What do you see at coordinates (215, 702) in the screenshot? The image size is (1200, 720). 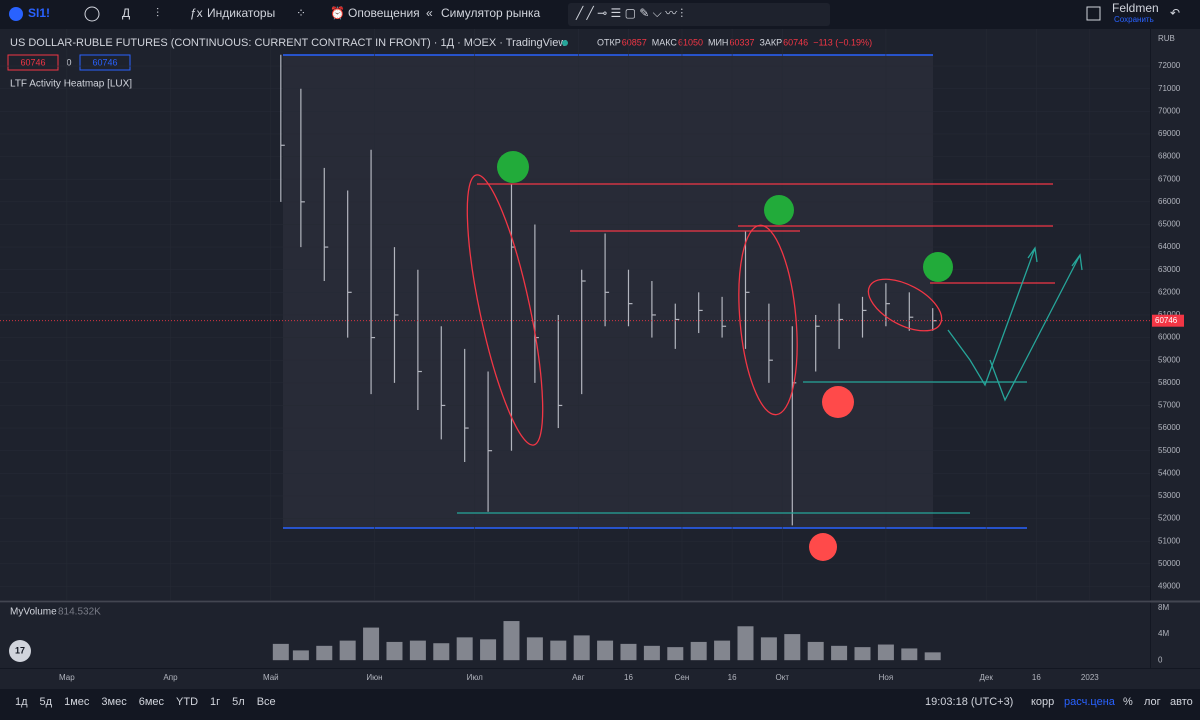 I see `timeframe: 1г` at bounding box center [215, 702].